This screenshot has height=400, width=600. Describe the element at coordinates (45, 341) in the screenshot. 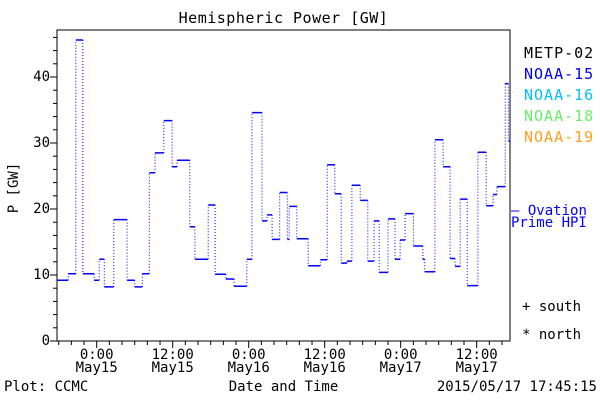

I see `y-tick-label: 0` at that location.